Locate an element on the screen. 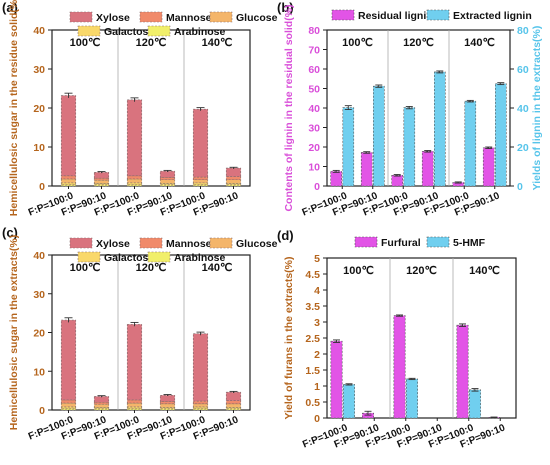 The image size is (550, 465). y-axis-label: Yield of furans in the extracts(%) is located at coordinates (289, 338).